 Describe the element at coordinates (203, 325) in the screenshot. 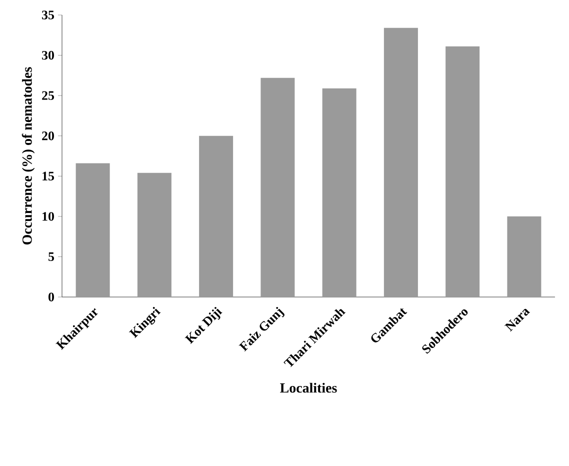

I see `x-tick-label: Kot Diji` at that location.